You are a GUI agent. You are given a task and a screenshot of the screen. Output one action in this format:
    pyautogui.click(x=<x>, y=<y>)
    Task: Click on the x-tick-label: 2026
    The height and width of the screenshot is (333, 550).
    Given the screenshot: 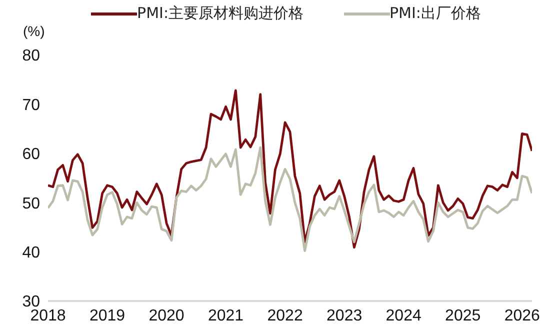 What is the action you would take?
    pyautogui.click(x=522, y=315)
    